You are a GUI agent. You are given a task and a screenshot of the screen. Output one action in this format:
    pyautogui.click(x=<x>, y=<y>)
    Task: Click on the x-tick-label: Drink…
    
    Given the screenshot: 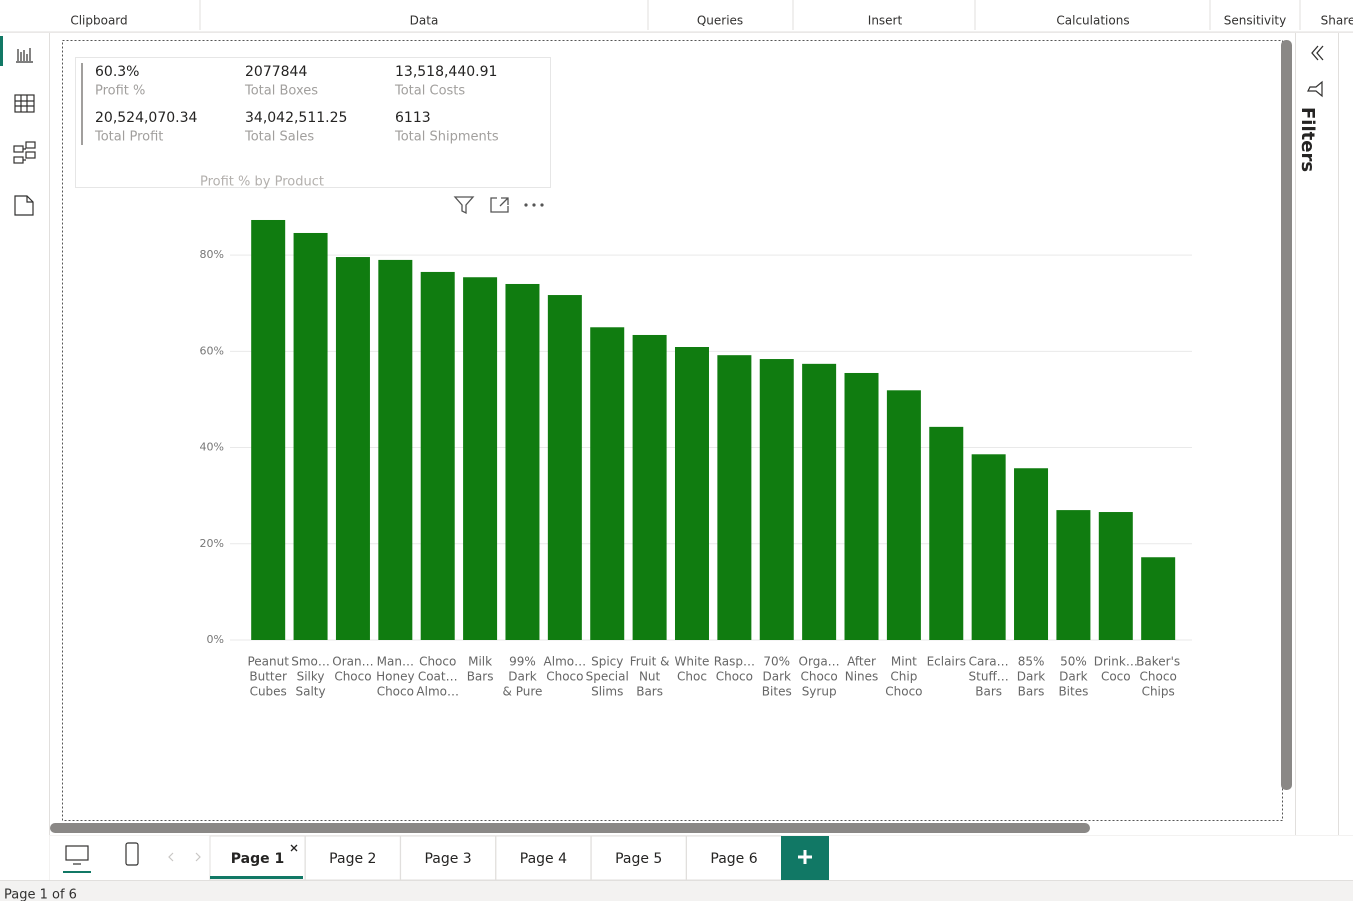 What is the action you would take?
    pyautogui.click(x=1116, y=662)
    